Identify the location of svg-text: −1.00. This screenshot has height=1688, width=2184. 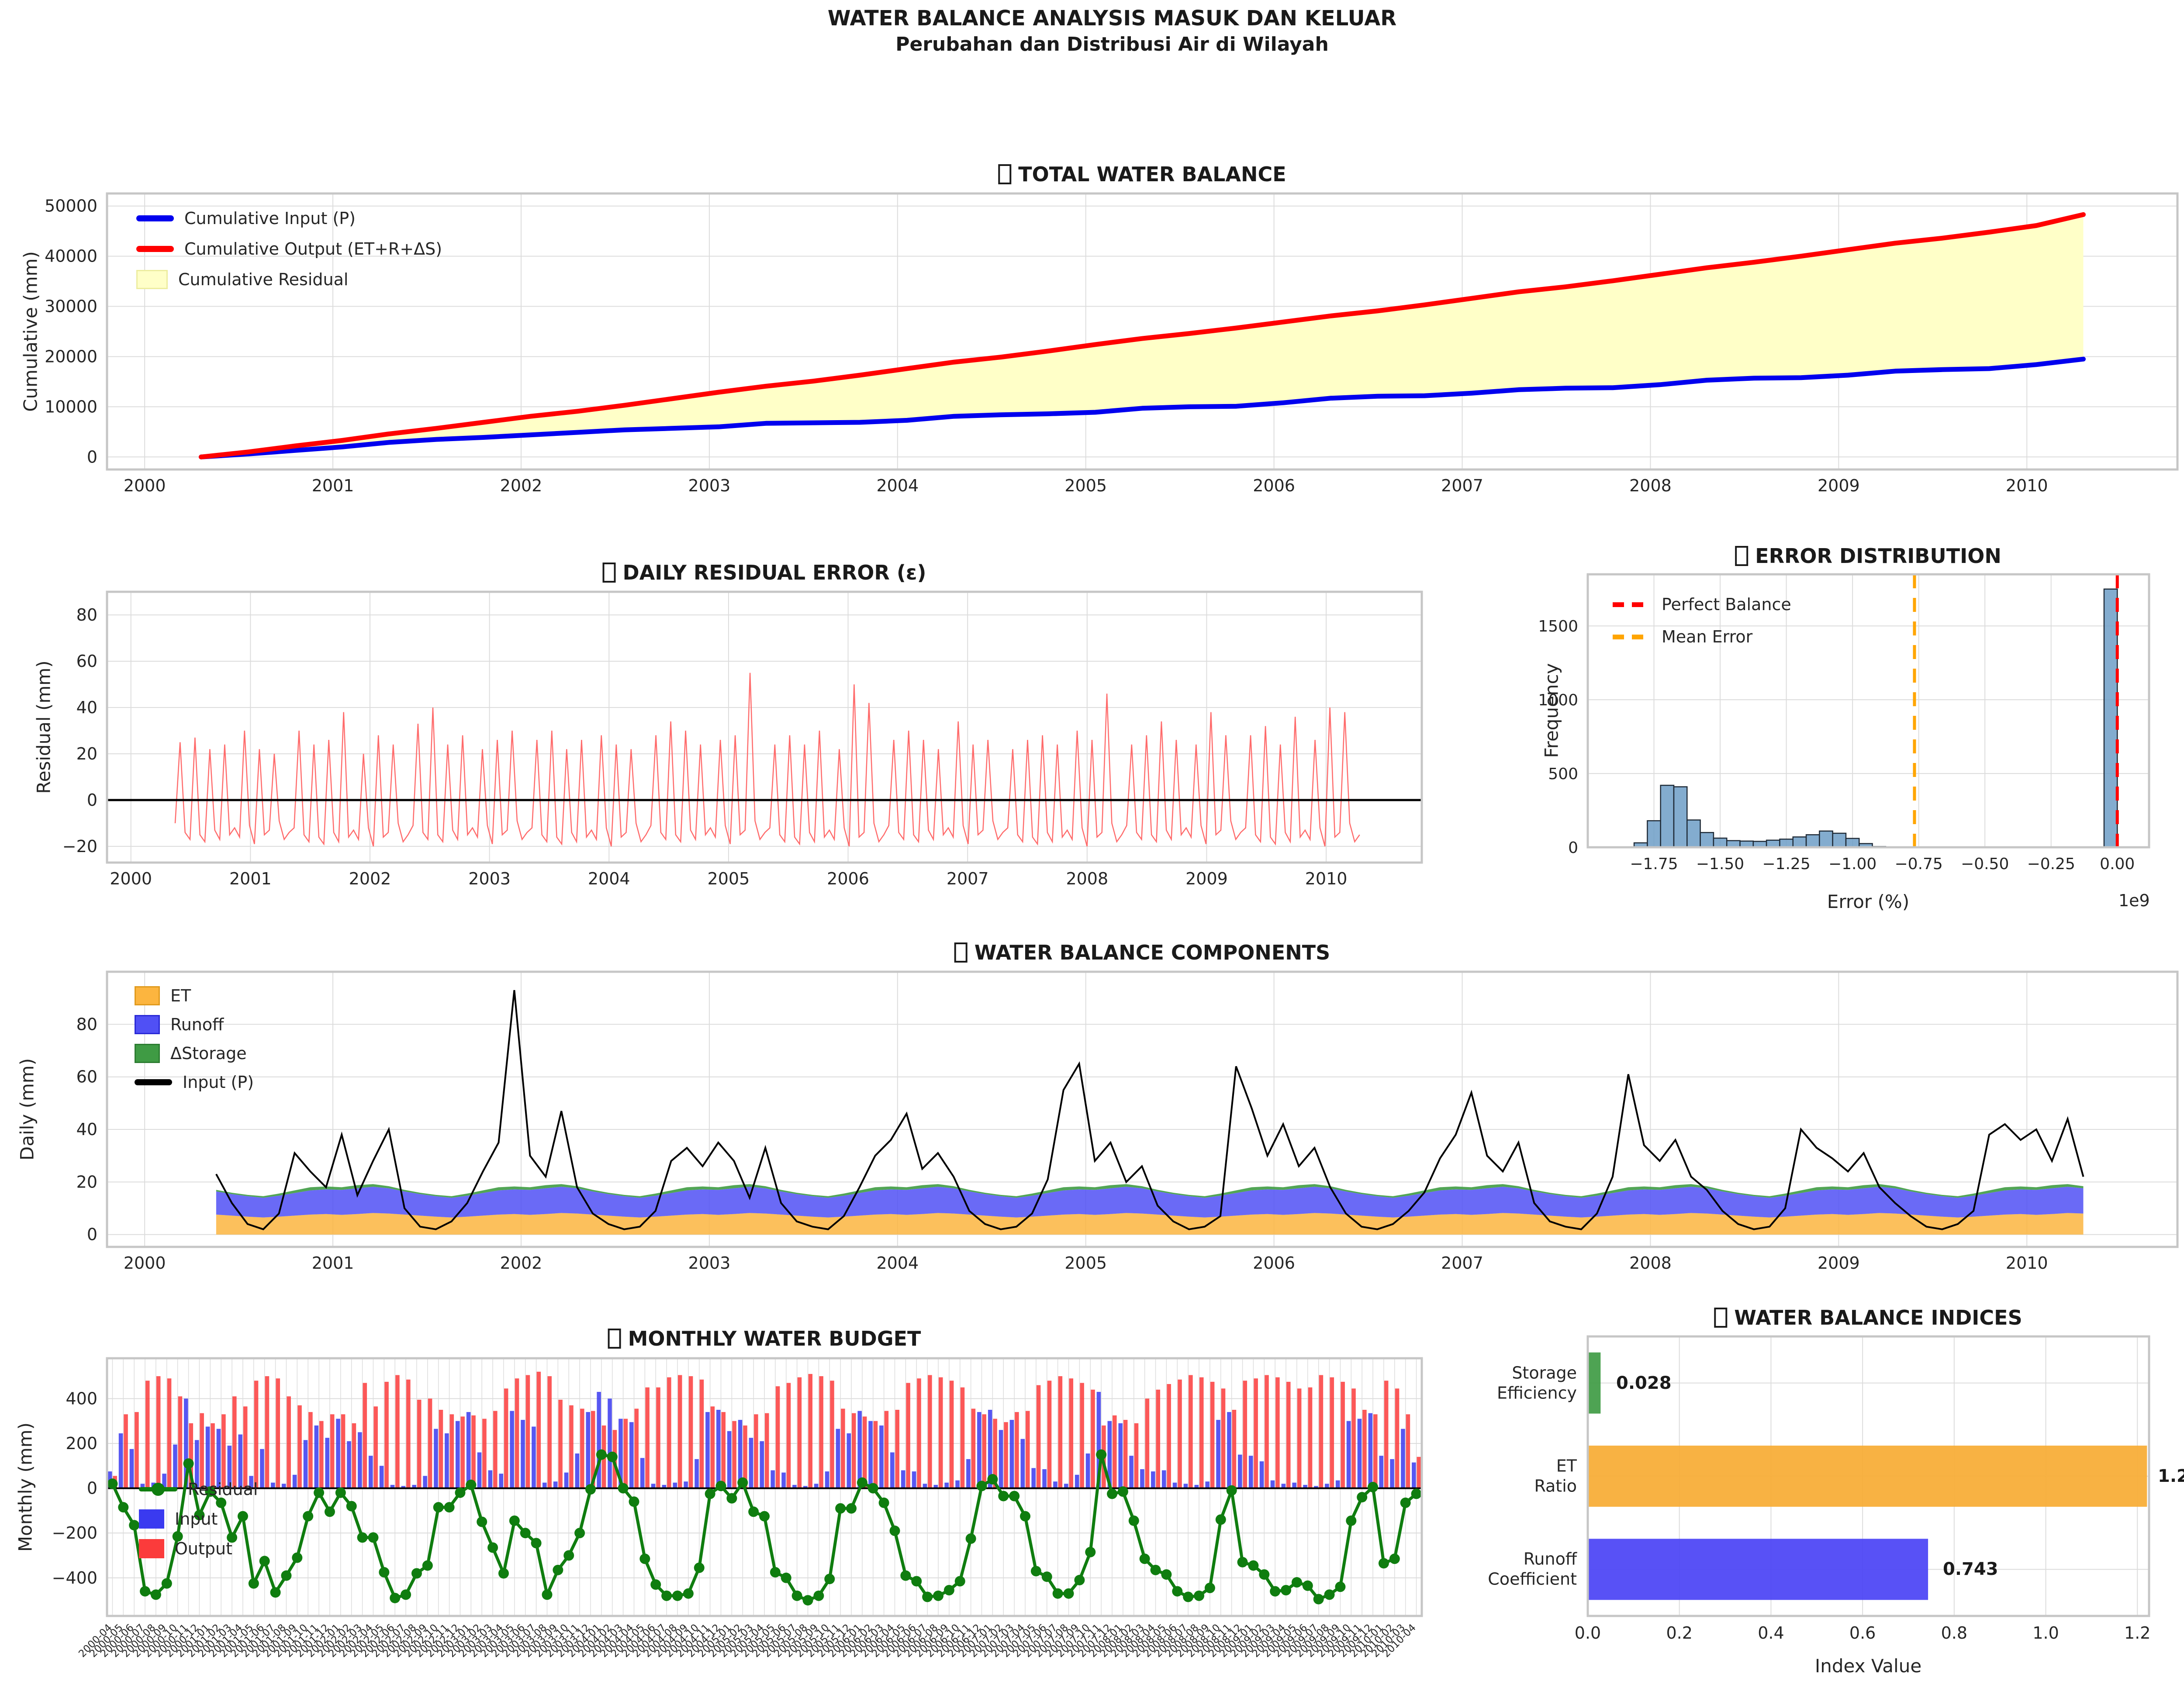
(1852, 864).